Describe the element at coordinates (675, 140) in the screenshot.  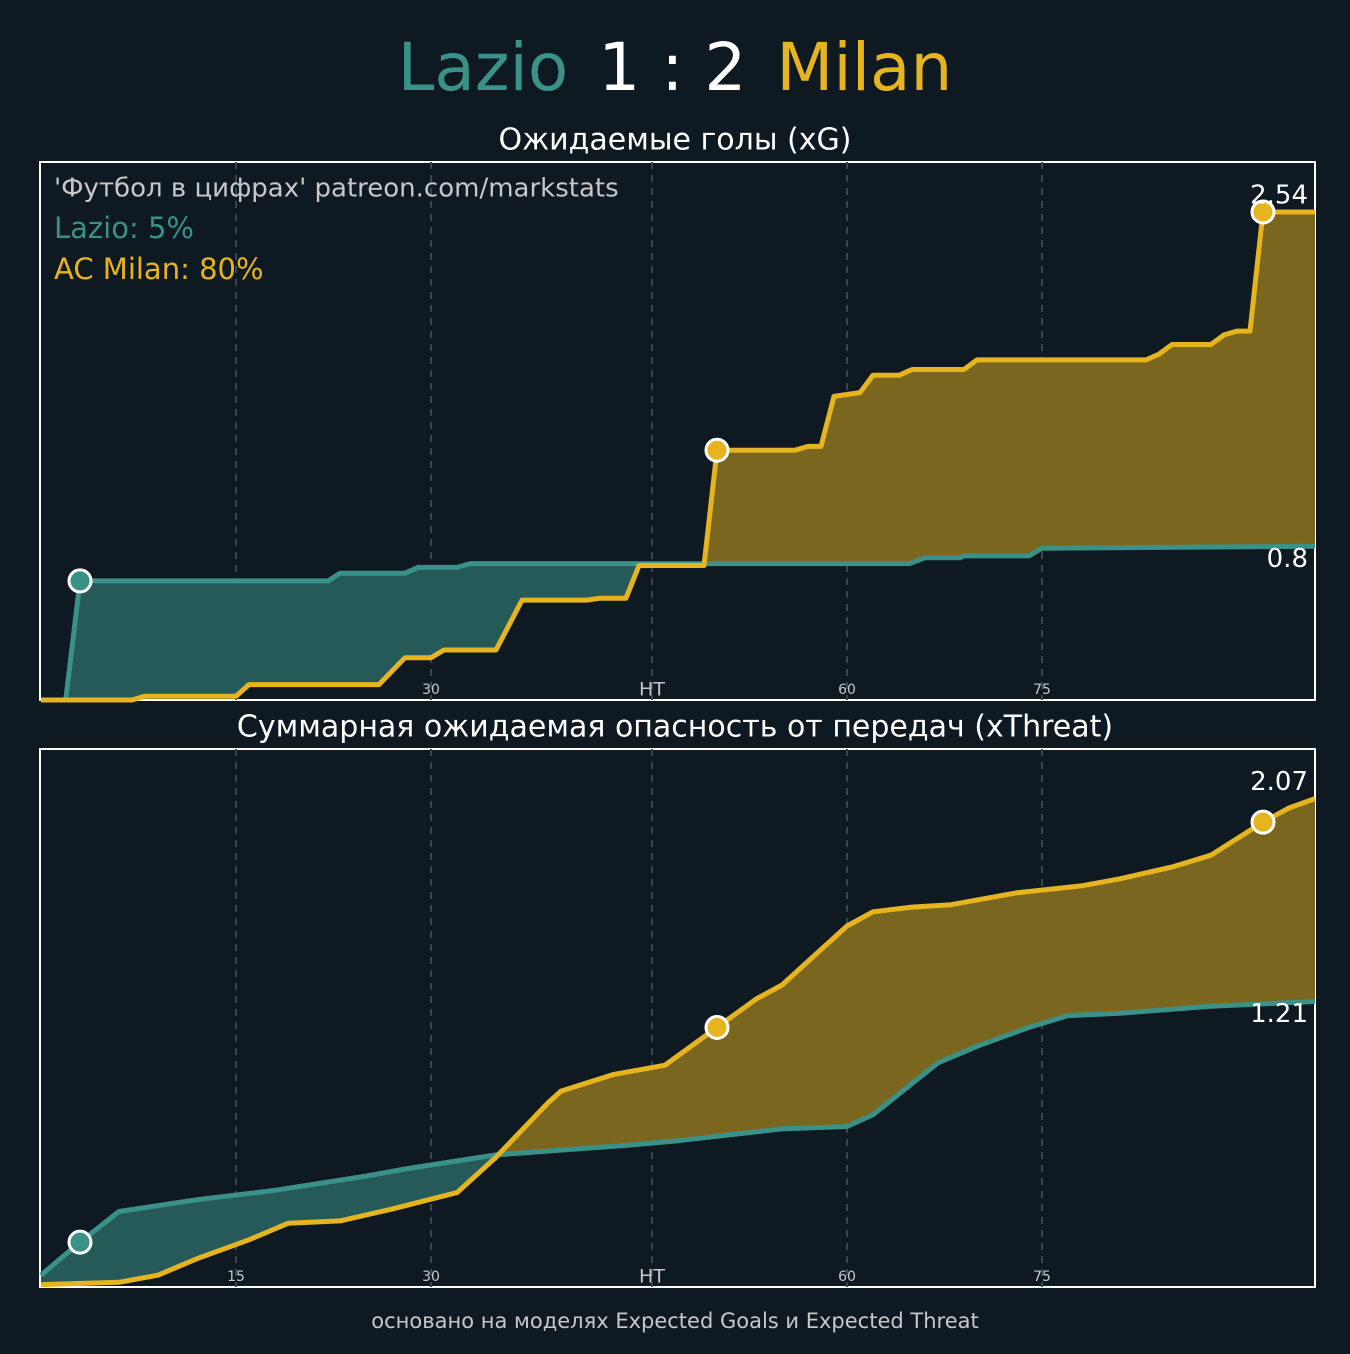
I see `panel-title: Ожидаемые голы (xG)` at that location.